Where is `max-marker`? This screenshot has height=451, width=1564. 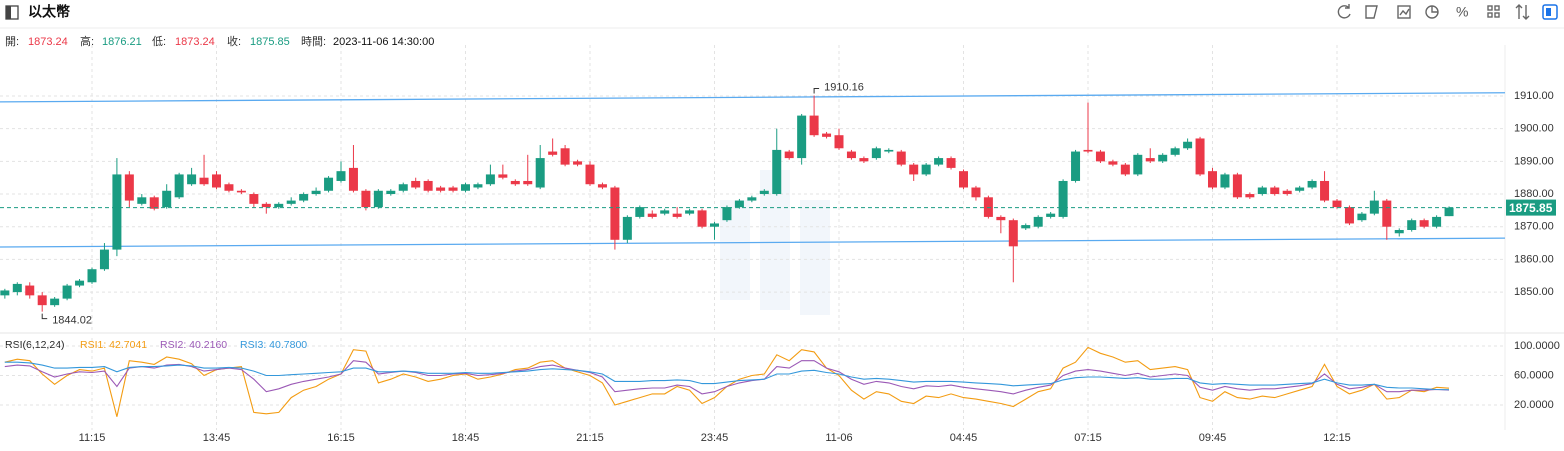
max-marker is located at coordinates (816, 90).